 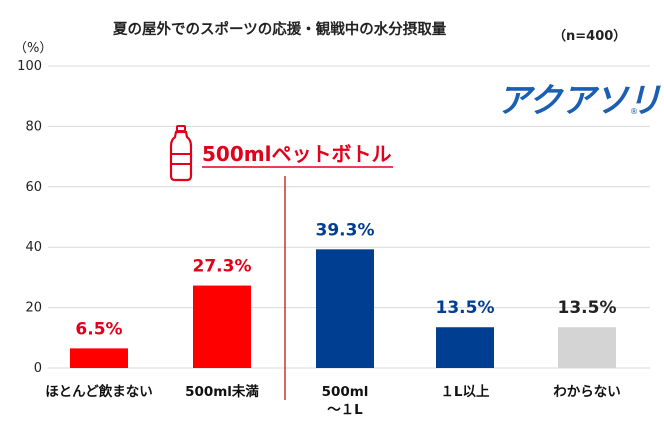 What do you see at coordinates (296, 154) in the screenshot?
I see `callout-label: 500mlペットボトル` at bounding box center [296, 154].